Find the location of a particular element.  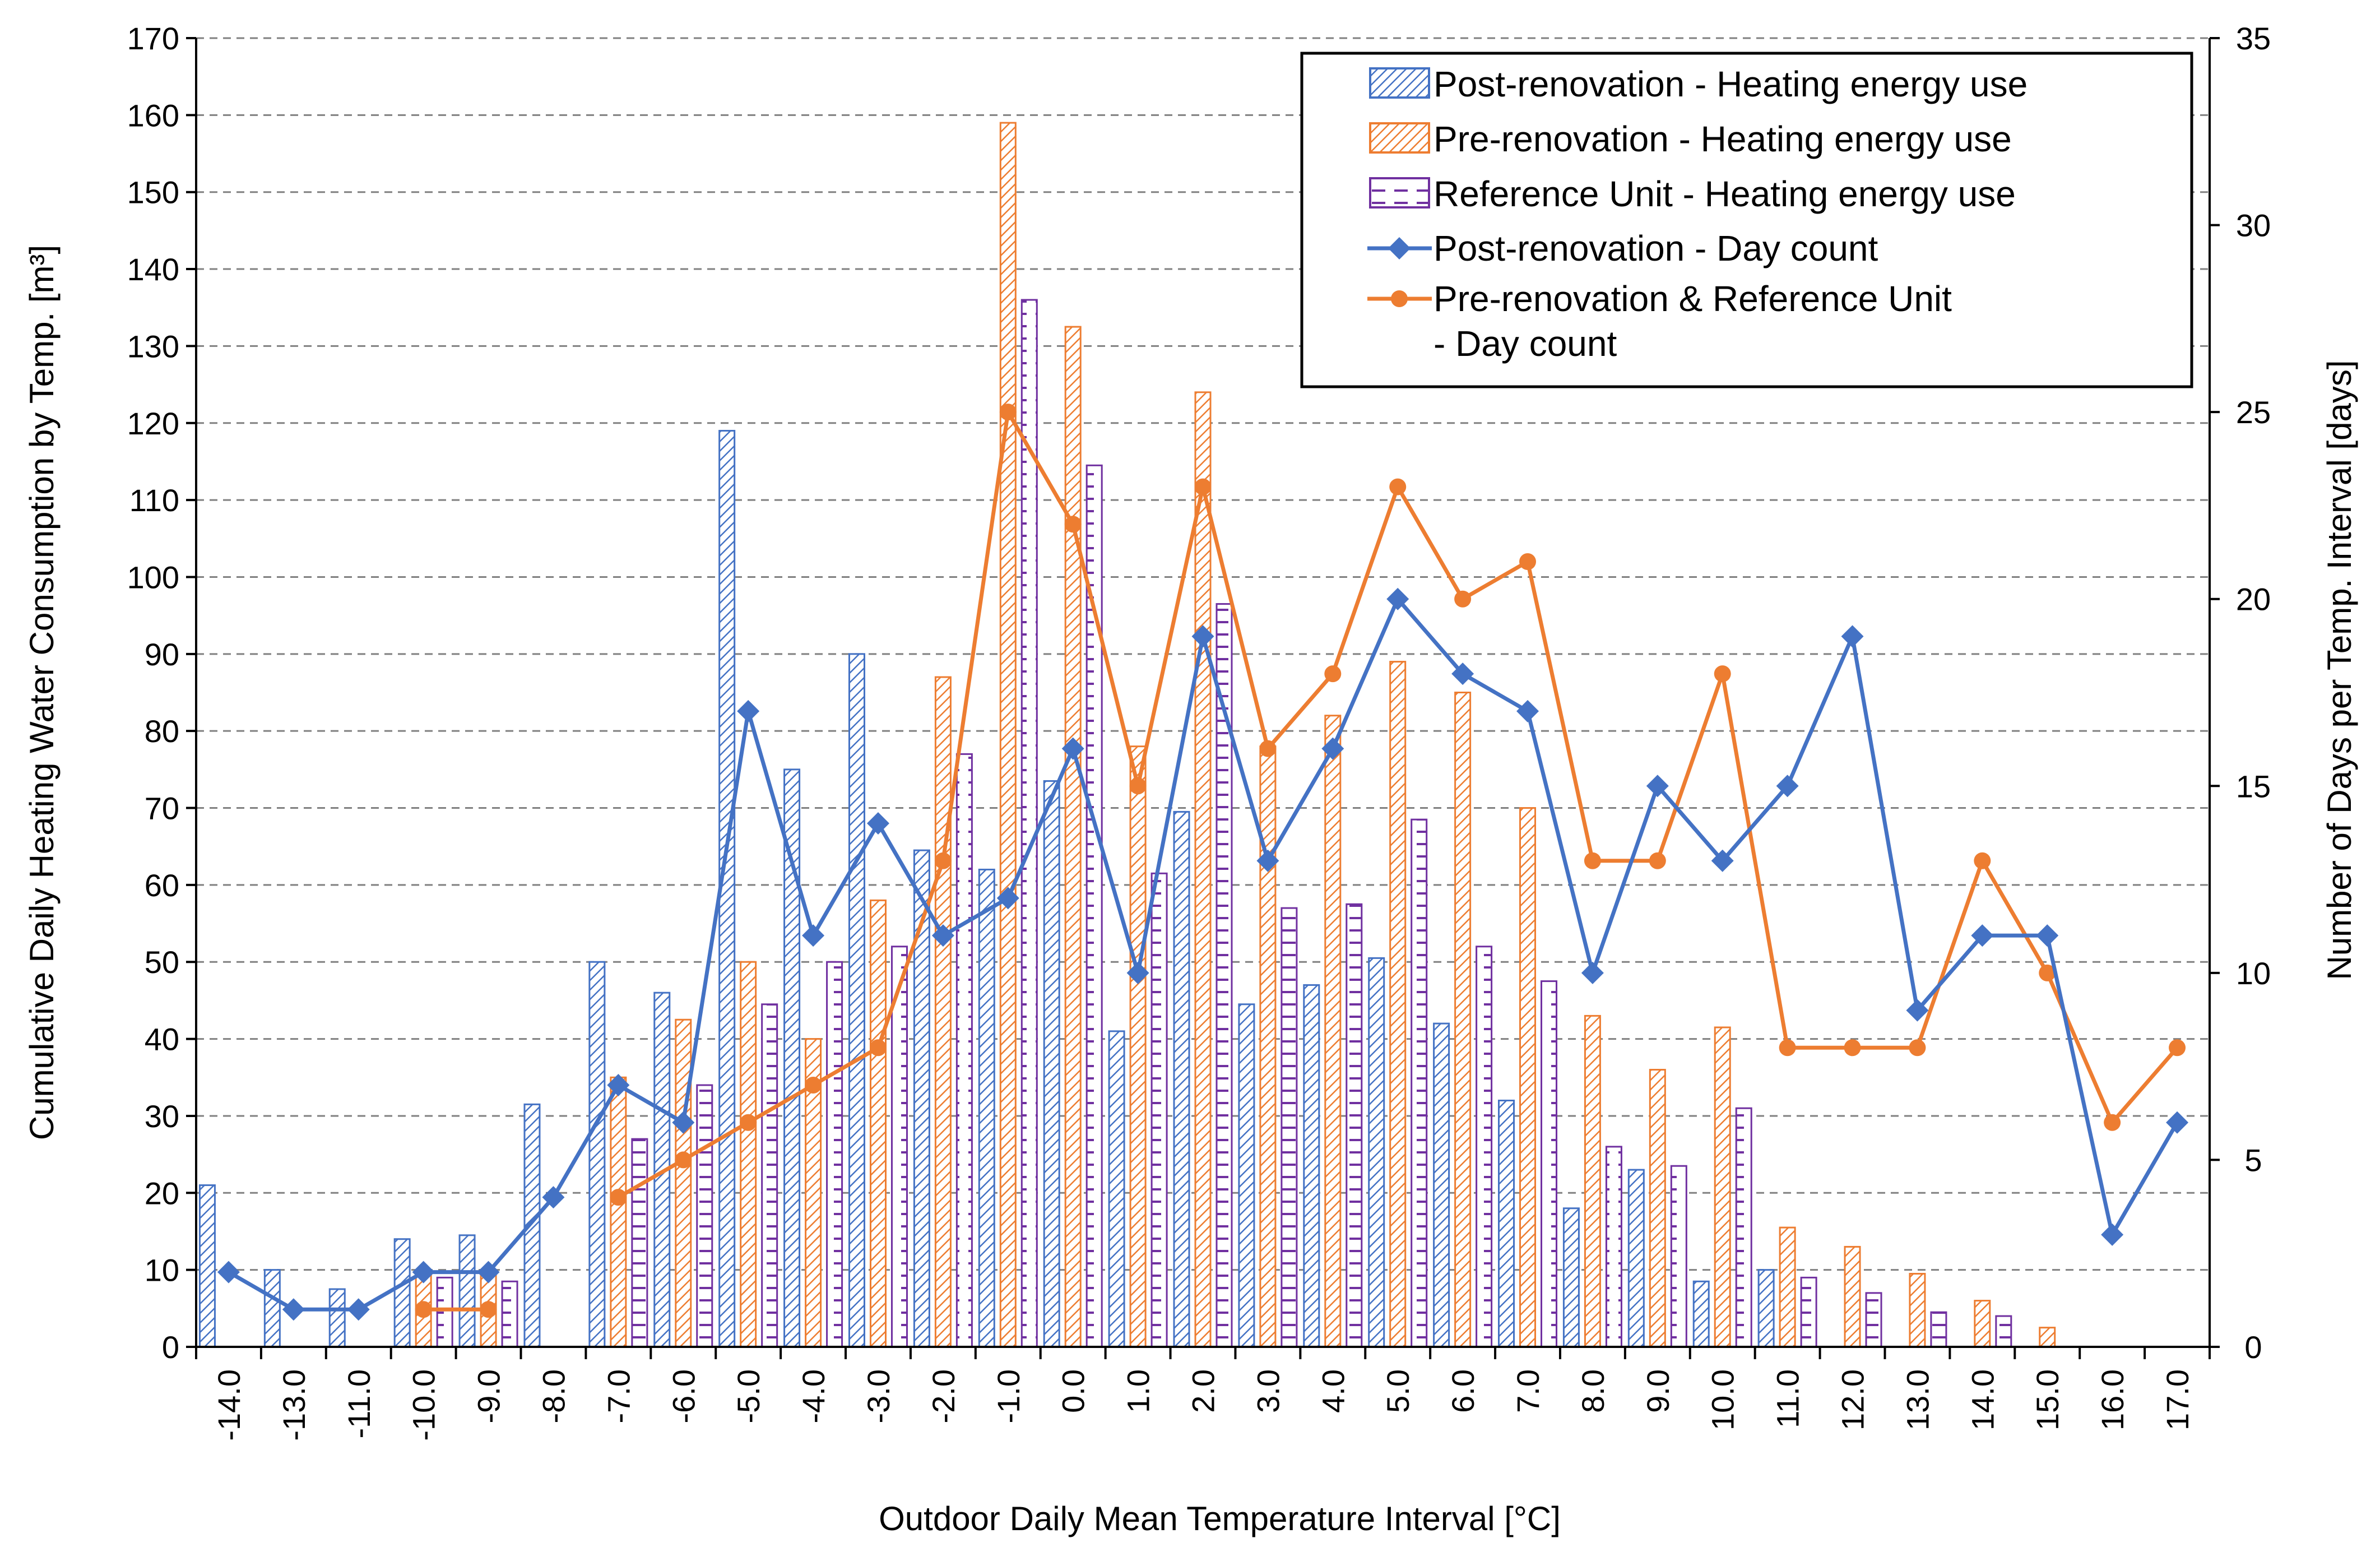

x-tick-label: 7.0 is located at coordinates (1528, 1391).